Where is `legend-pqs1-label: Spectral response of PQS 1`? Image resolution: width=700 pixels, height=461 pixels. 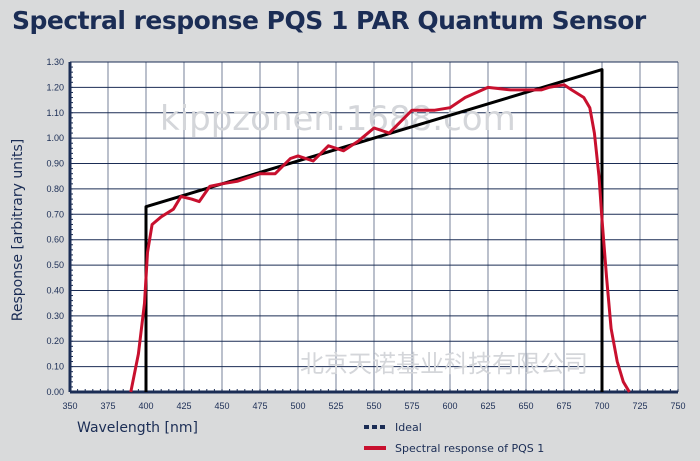
legend-pqs1-label: Spectral response of PQS 1 is located at coordinates (469, 448).